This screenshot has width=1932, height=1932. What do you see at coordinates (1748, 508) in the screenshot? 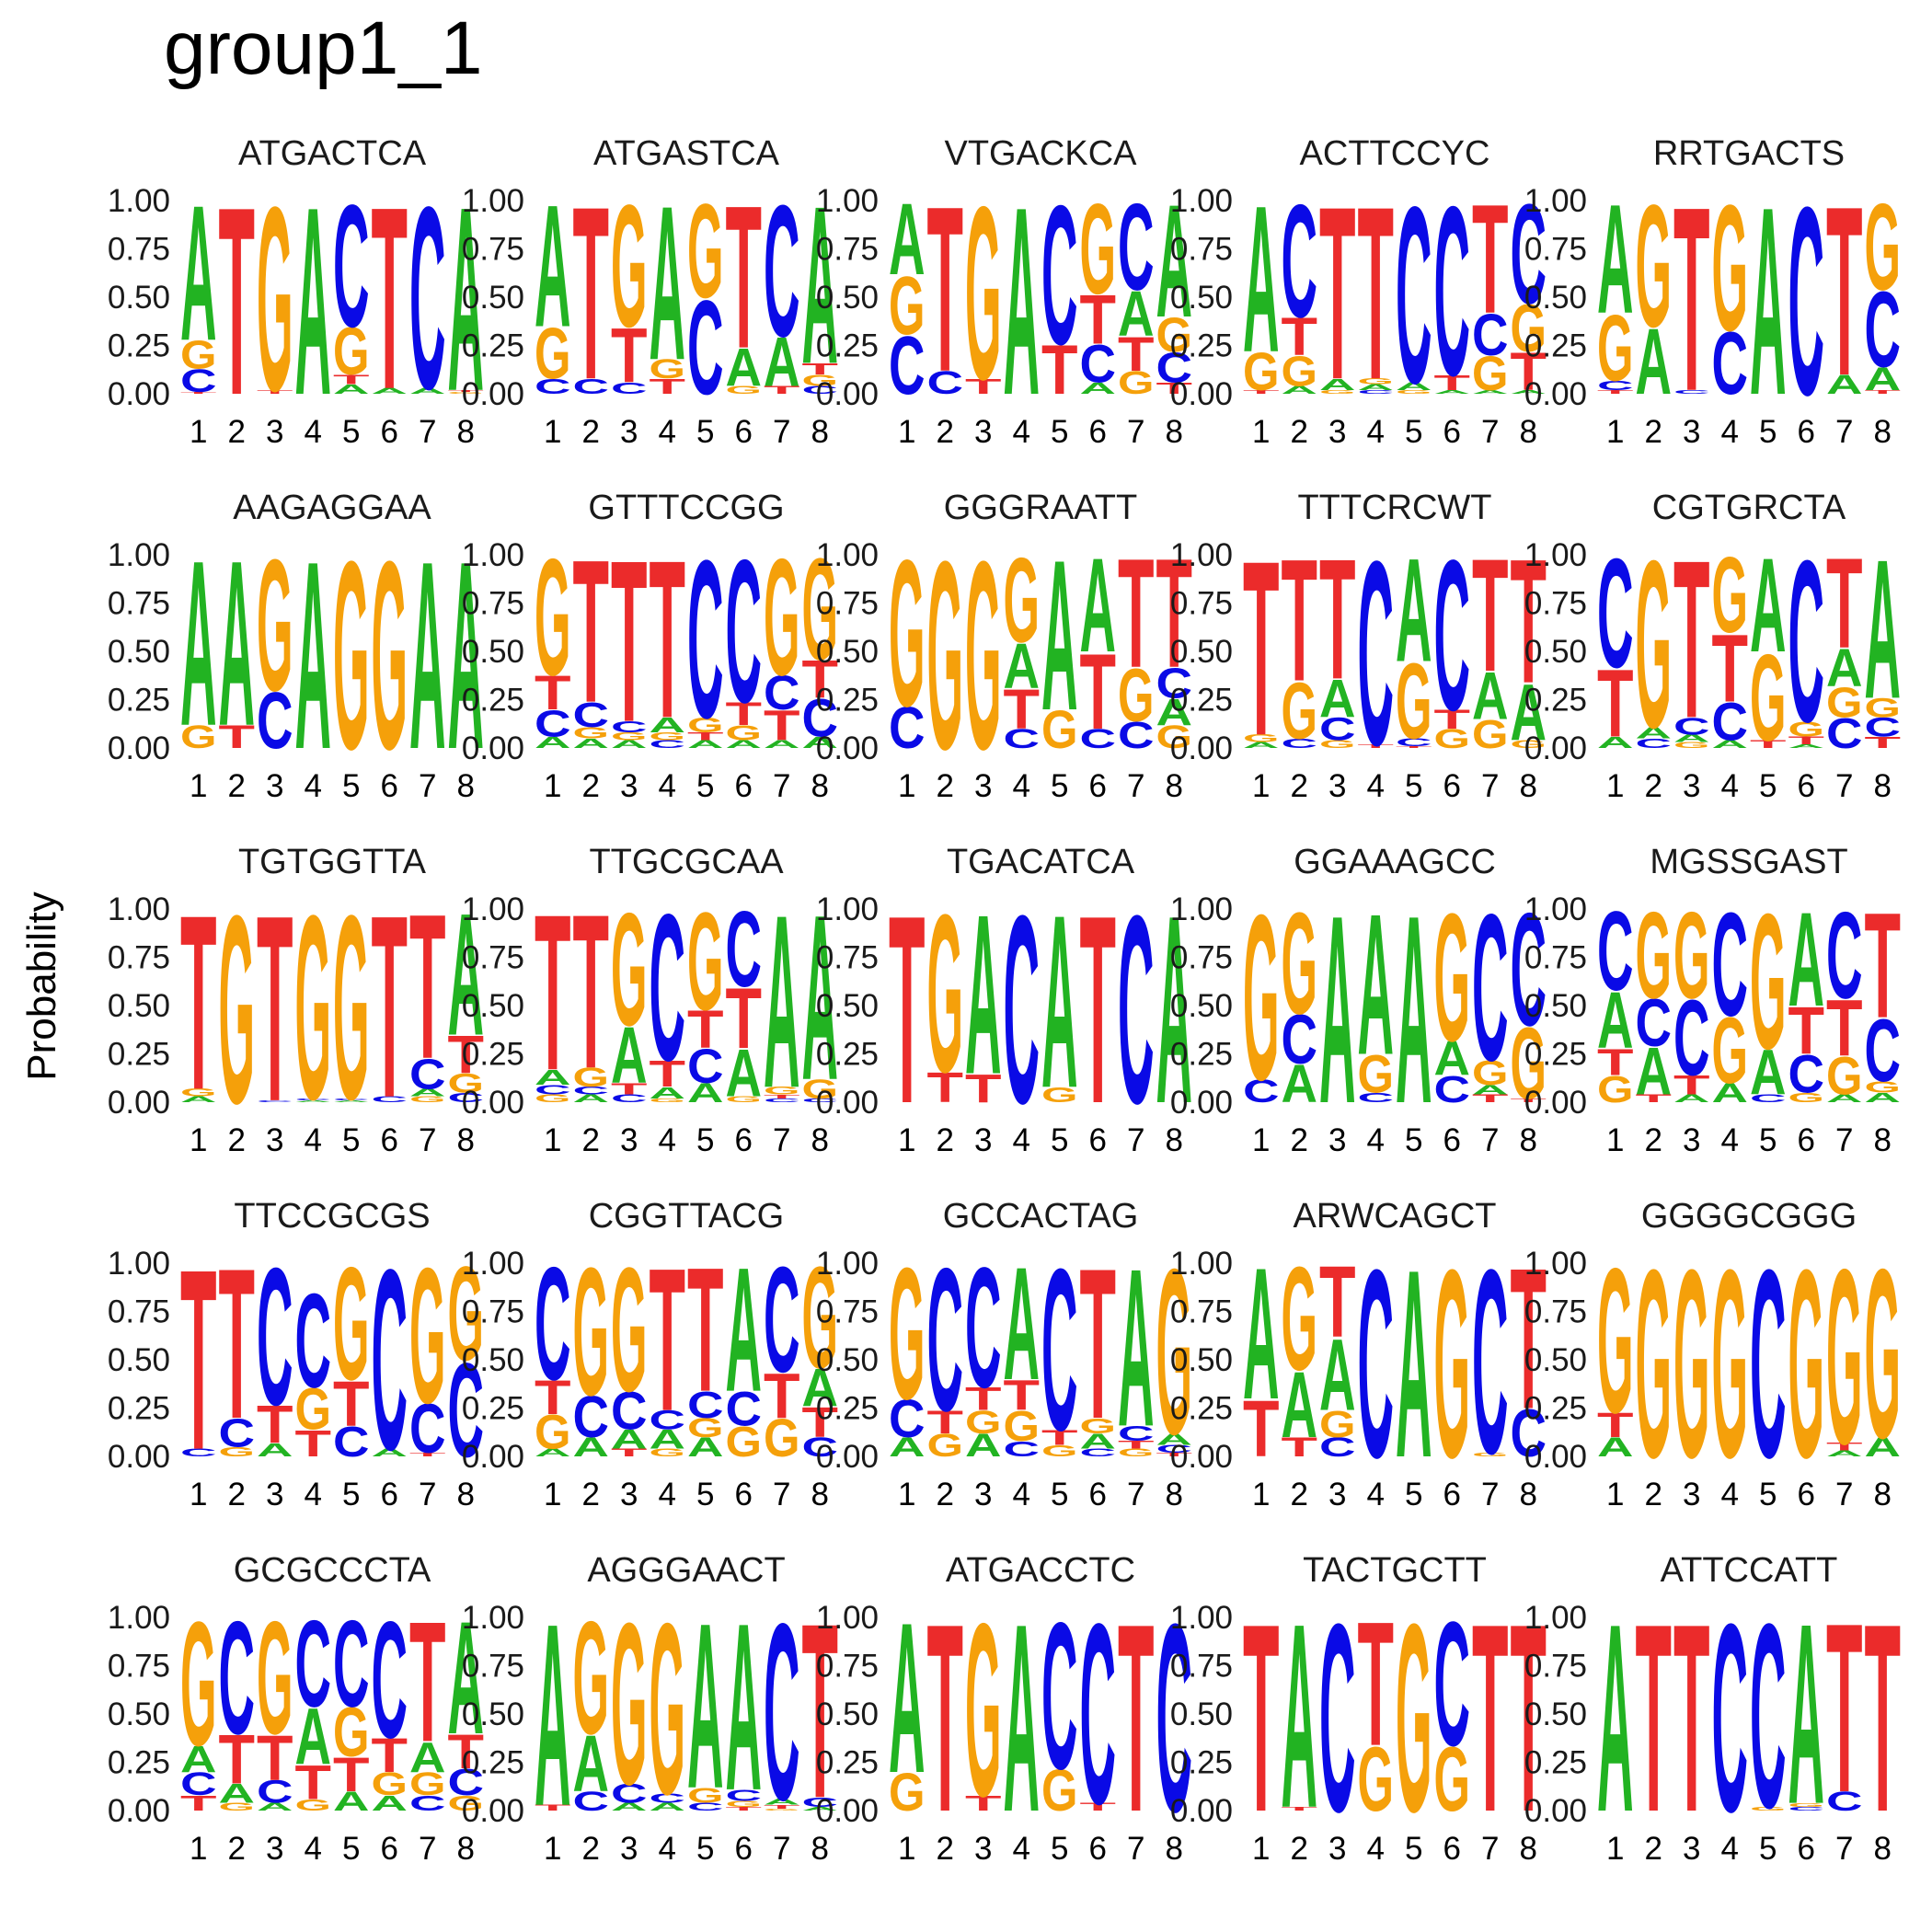
I see `panel-title: CGTGRCTA` at bounding box center [1748, 508].